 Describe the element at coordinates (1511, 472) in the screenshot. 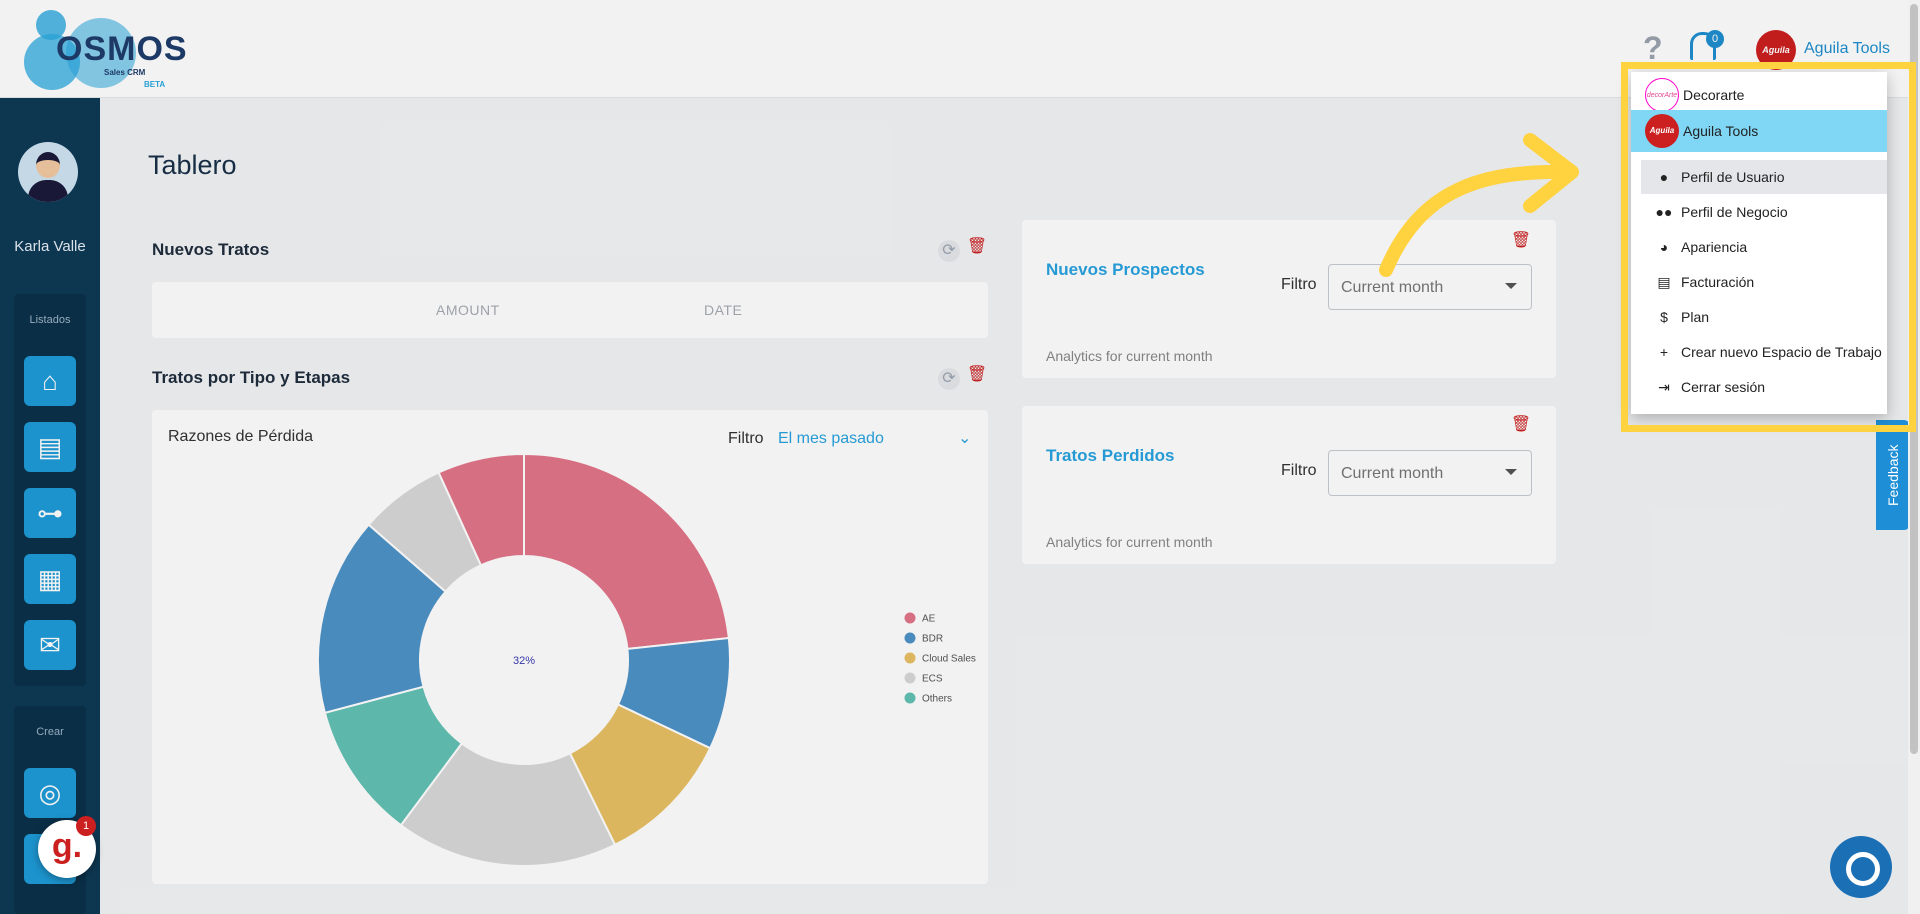

I see `caret-down-icon` at that location.